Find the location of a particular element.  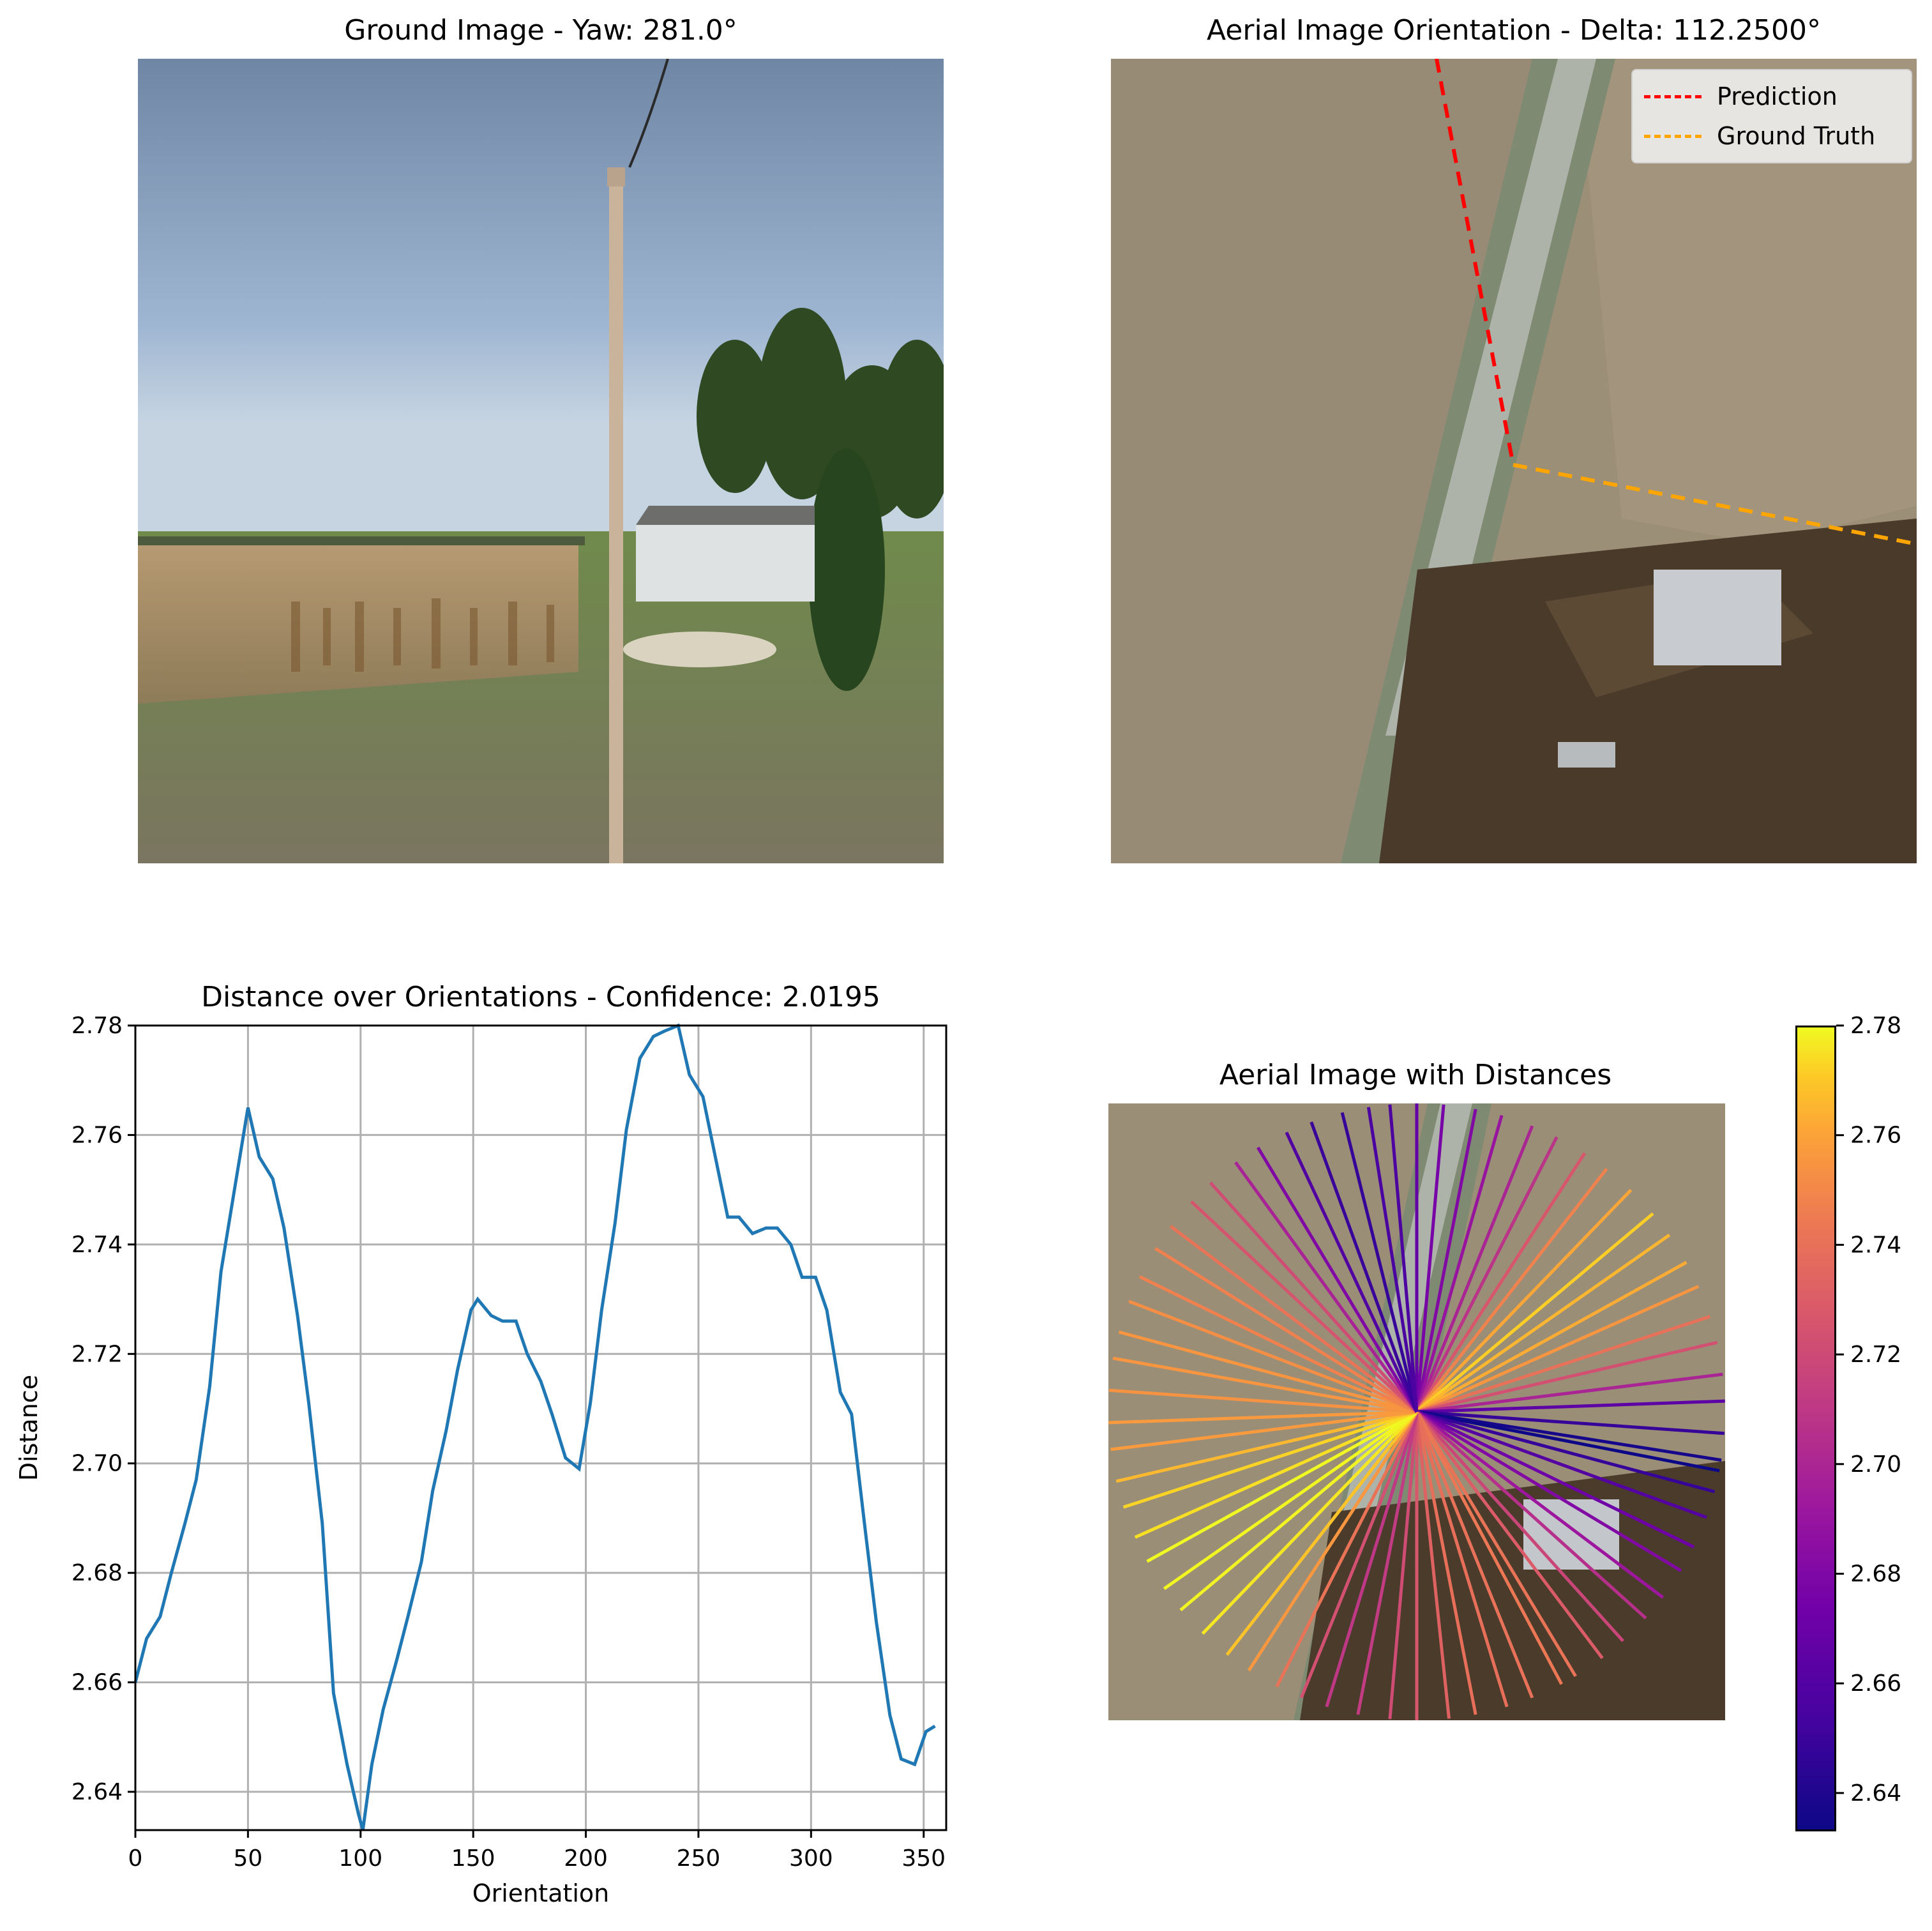

x-tick-label: 200 is located at coordinates (586, 1858).